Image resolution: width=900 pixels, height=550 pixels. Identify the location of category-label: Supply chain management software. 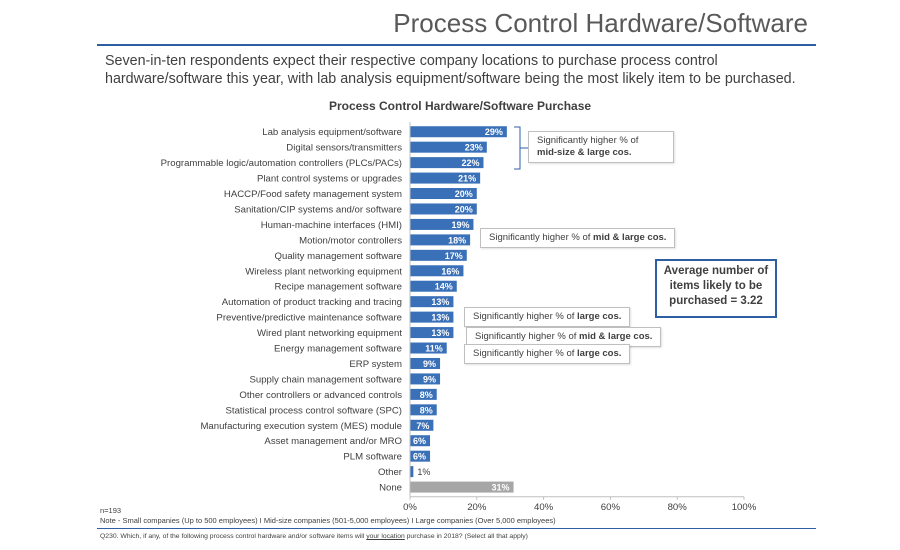
(325, 379).